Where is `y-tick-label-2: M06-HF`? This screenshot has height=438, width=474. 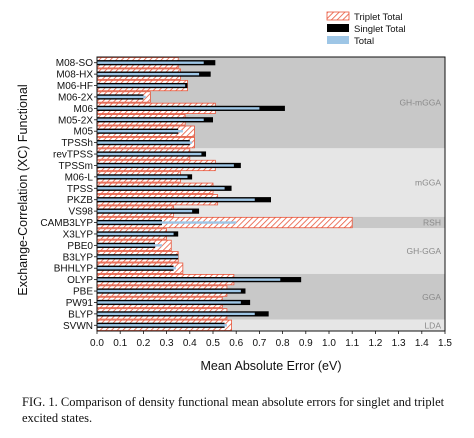 y-tick-label-2: M06-HF is located at coordinates (75, 86).